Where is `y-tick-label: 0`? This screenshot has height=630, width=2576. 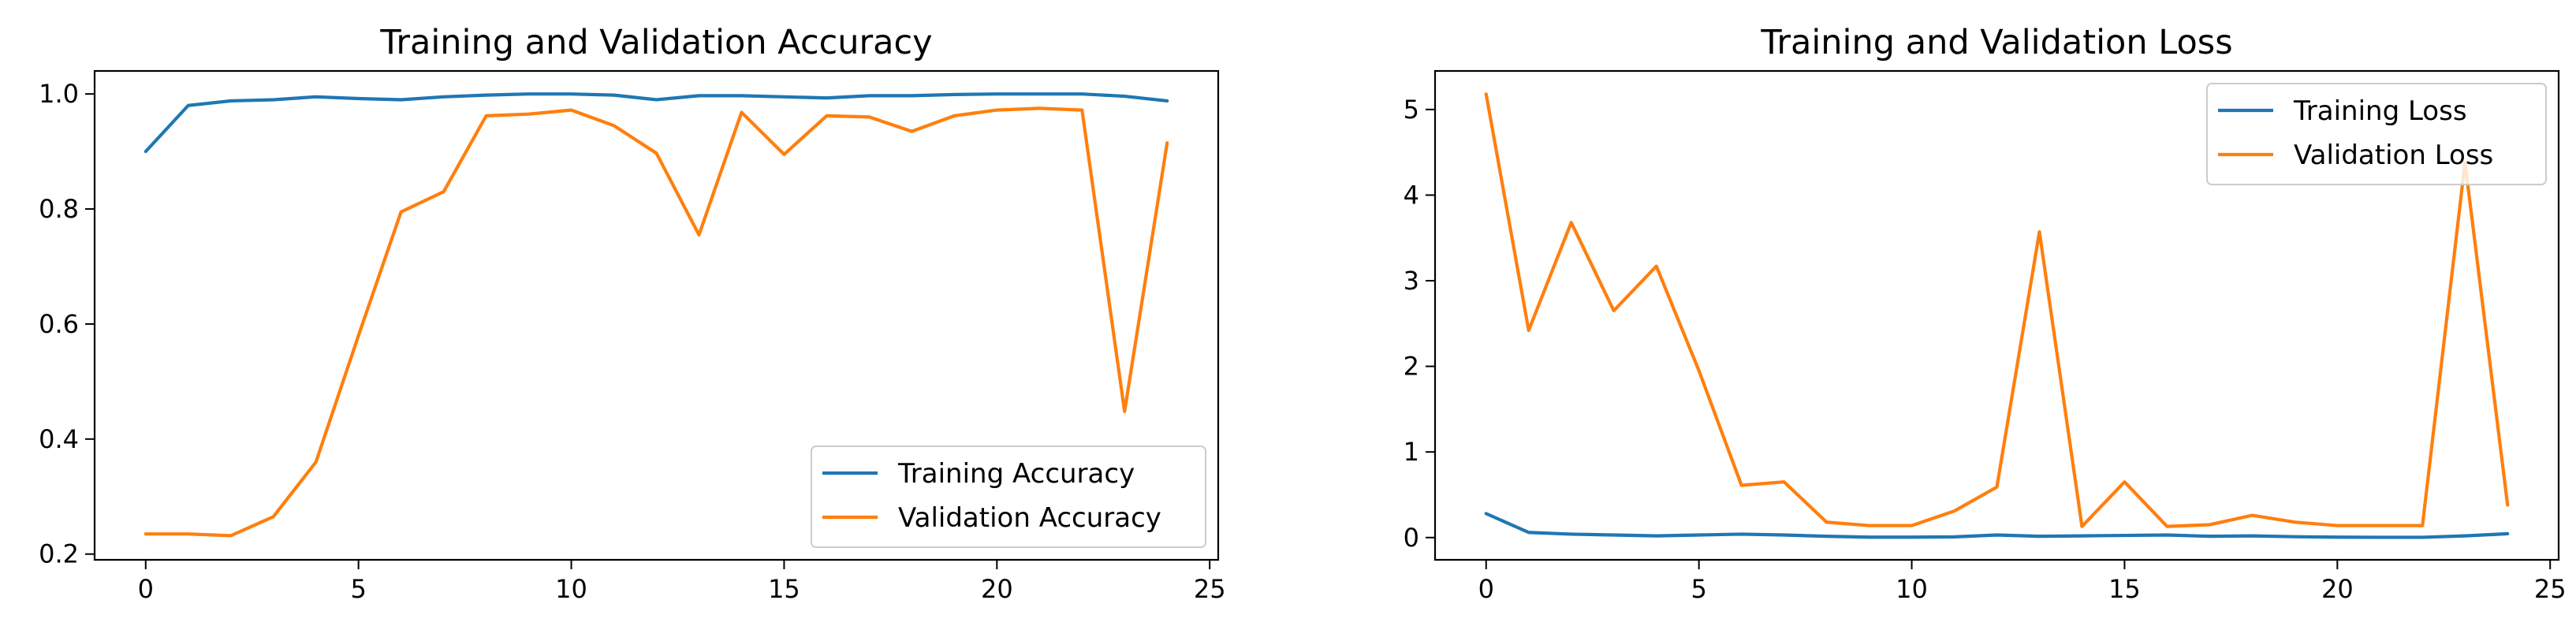
y-tick-label: 0 is located at coordinates (1412, 538).